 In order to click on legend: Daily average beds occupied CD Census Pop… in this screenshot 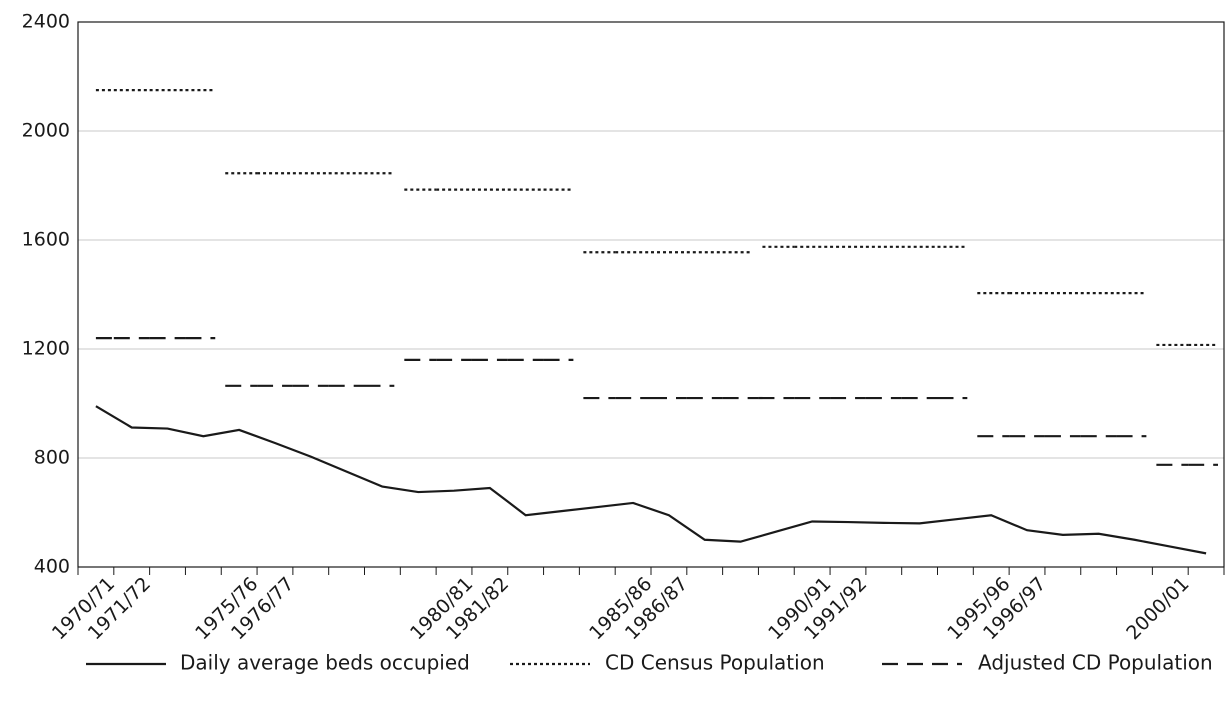, I will do `click(649, 663)`.